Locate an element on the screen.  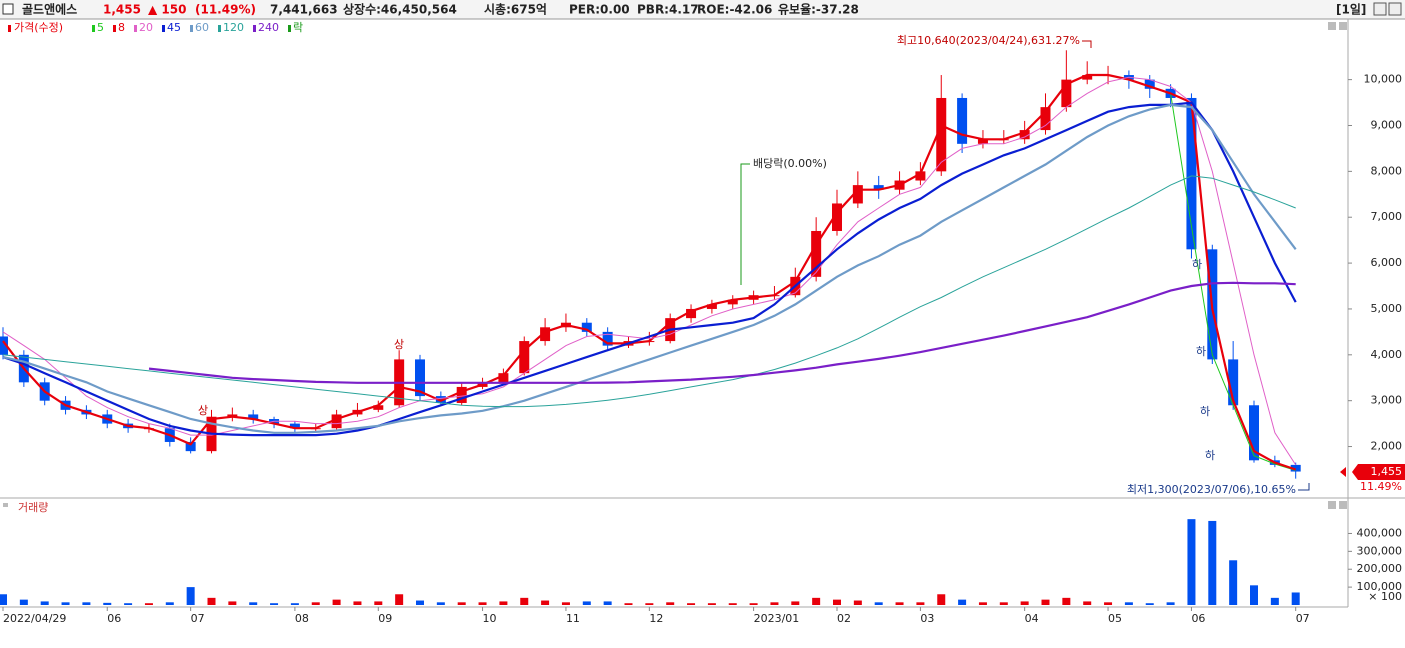
volume-unit: × 100 is located at coordinates (1385, 596).